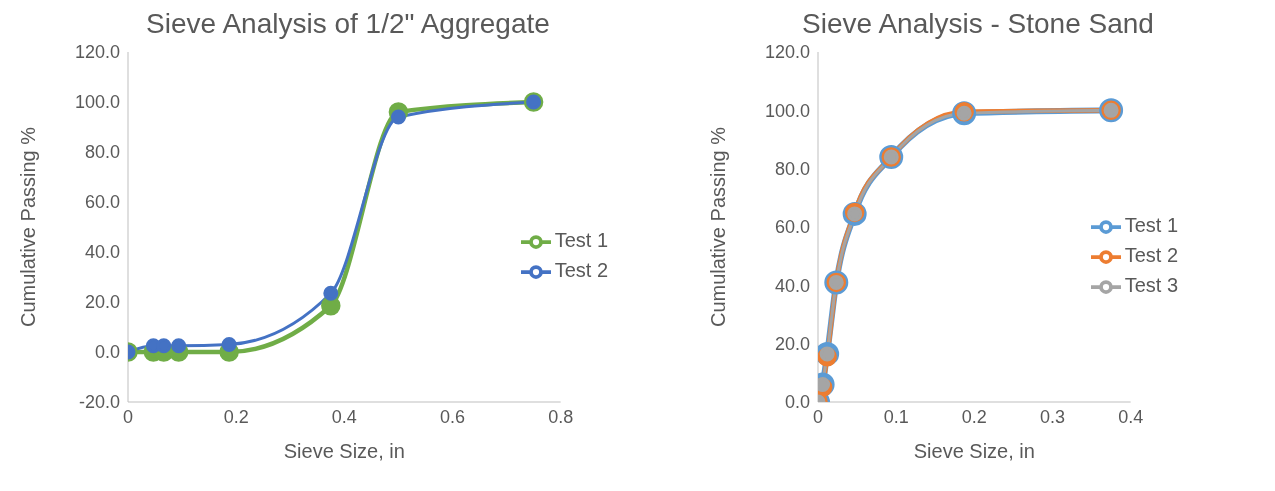 This screenshot has width=1275, height=491. I want to click on x-tick-label: 0.1, so click(896, 416).